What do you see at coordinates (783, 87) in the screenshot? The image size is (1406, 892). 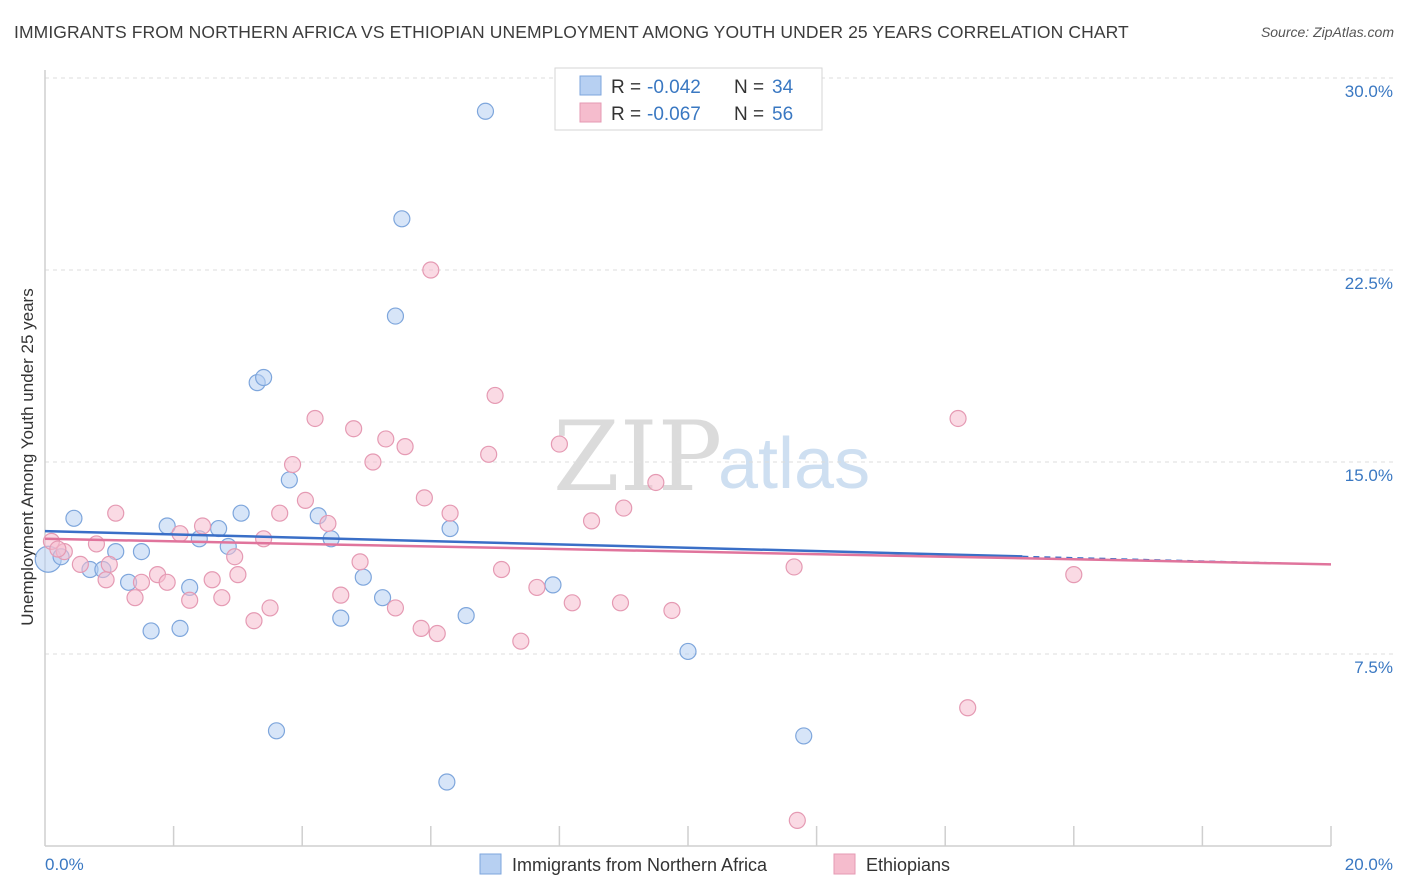 I see `stats-n-value-blue: 34` at bounding box center [783, 87].